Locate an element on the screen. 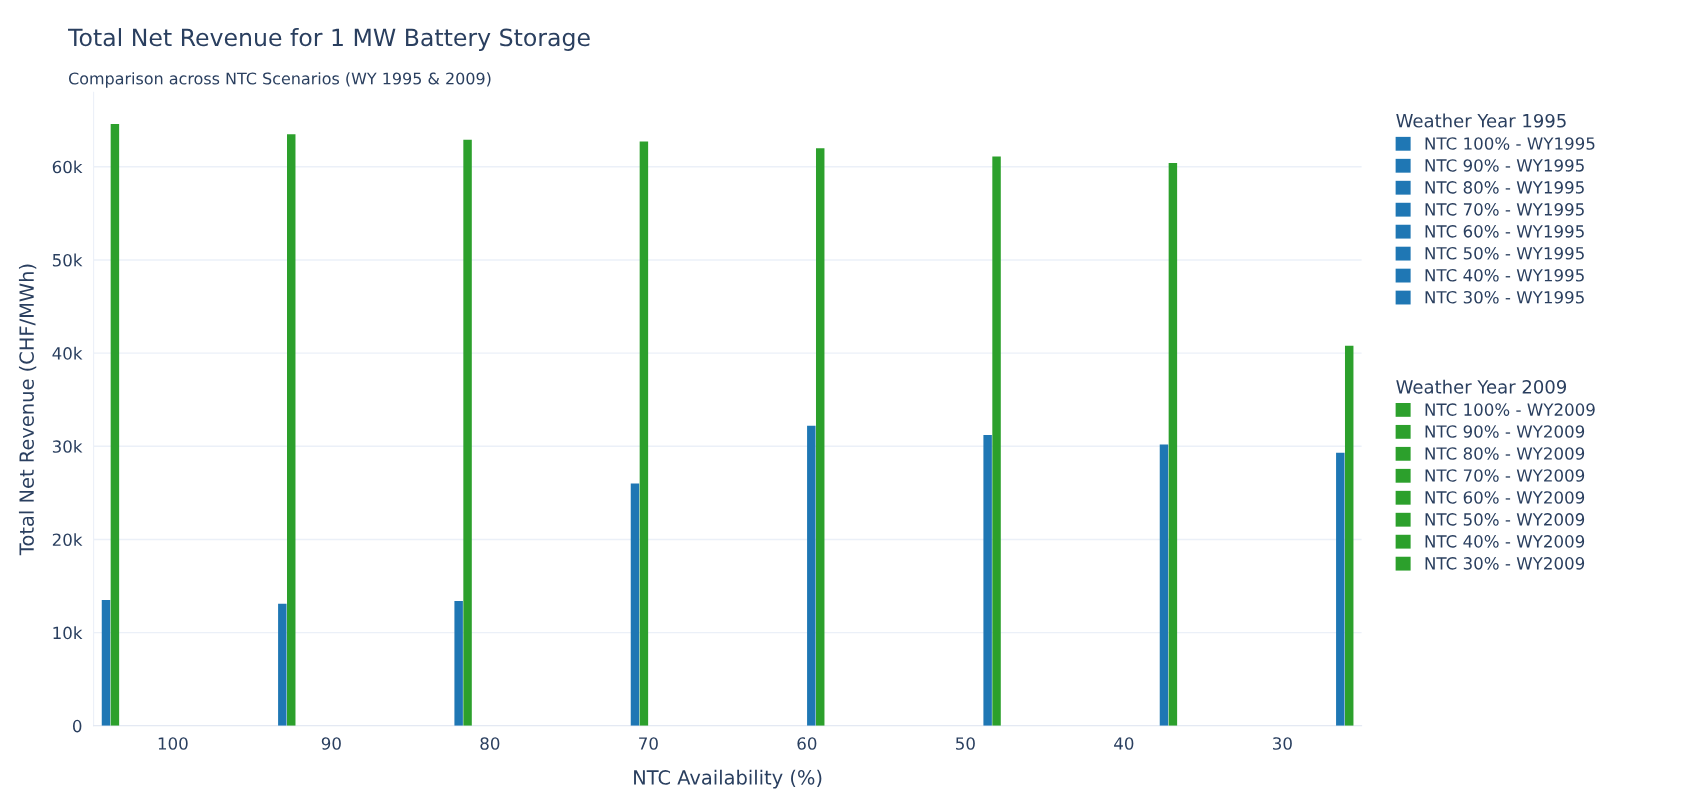  chart-title: Total Net Revenue for 1 MW Battery Storage is located at coordinates (329, 39).